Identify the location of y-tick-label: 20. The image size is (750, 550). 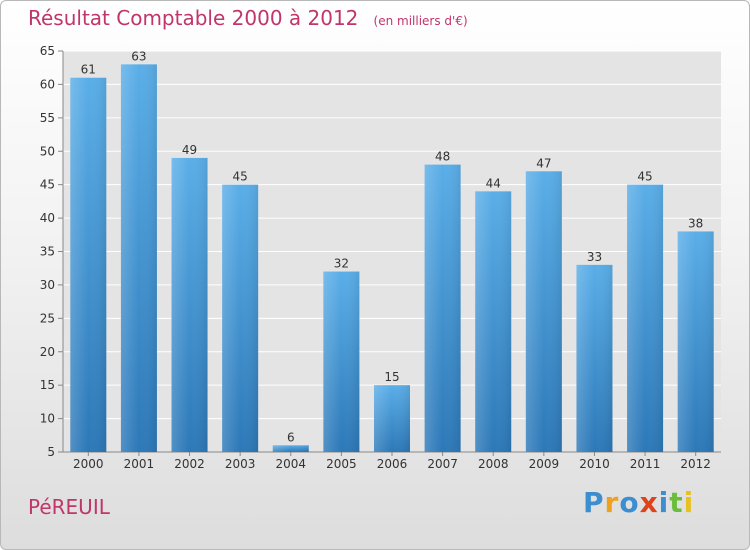
(47, 352).